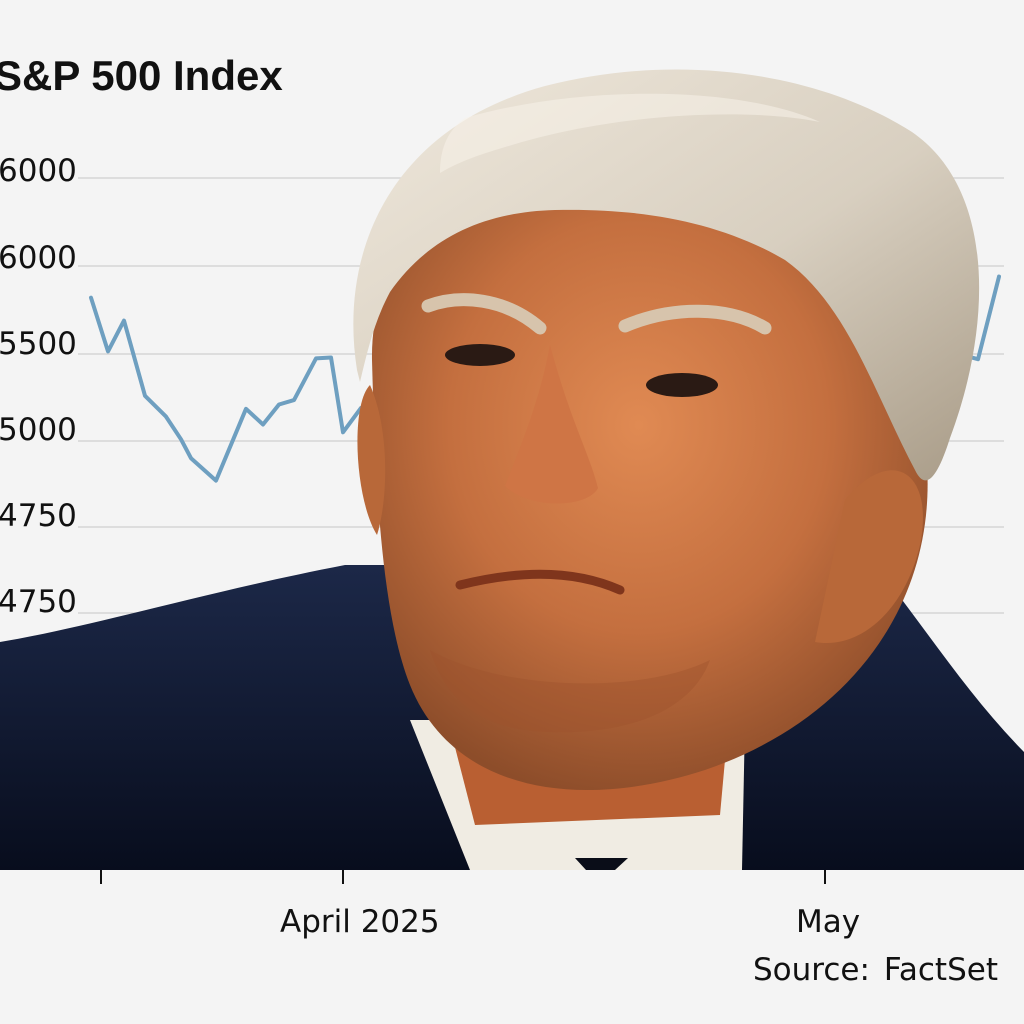 The width and height of the screenshot is (1024, 1024). Describe the element at coordinates (940, 970) in the screenshot. I see `source-name: FactSet` at that location.